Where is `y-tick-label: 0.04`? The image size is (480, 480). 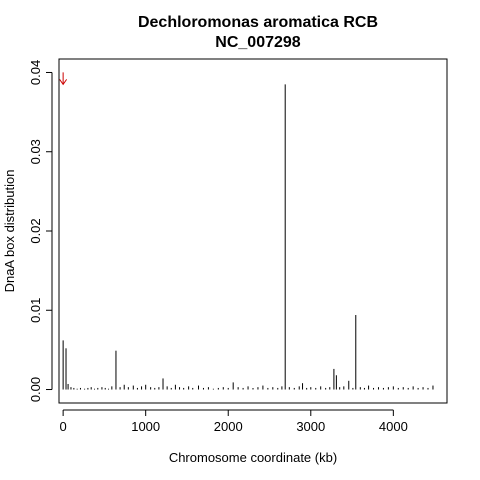 y-tick-label: 0.04 is located at coordinates (35, 72).